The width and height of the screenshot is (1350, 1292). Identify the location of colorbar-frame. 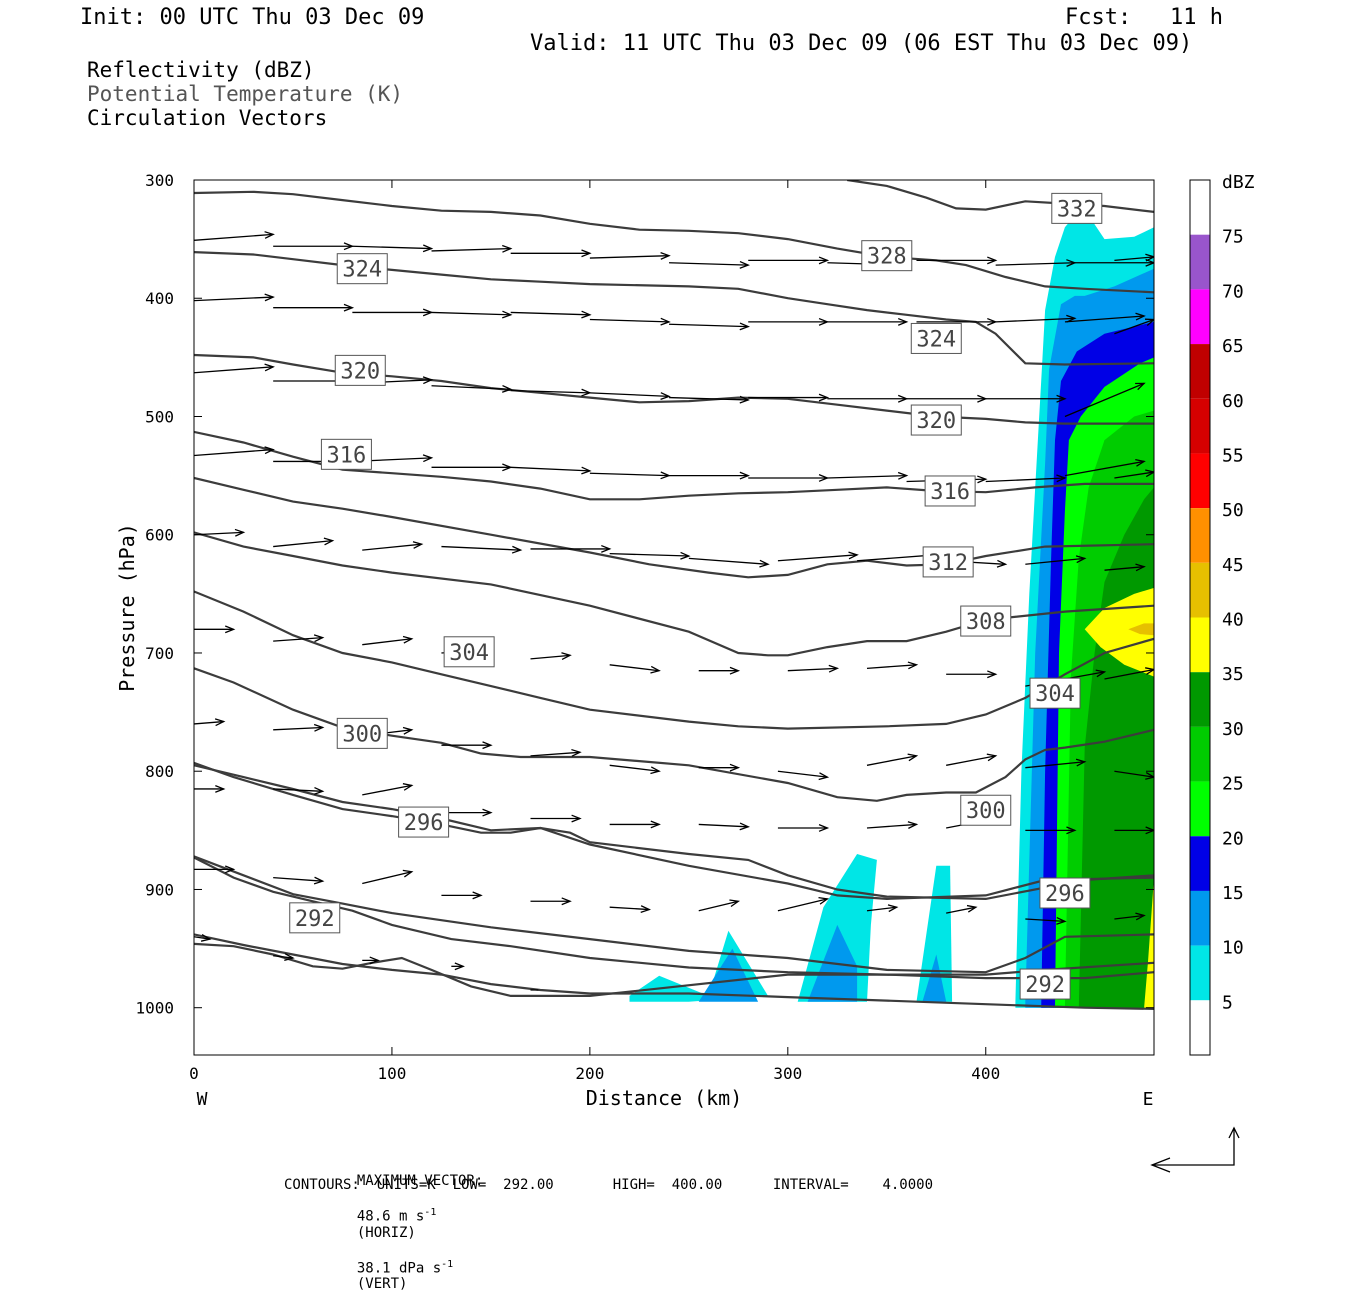
(1200, 617).